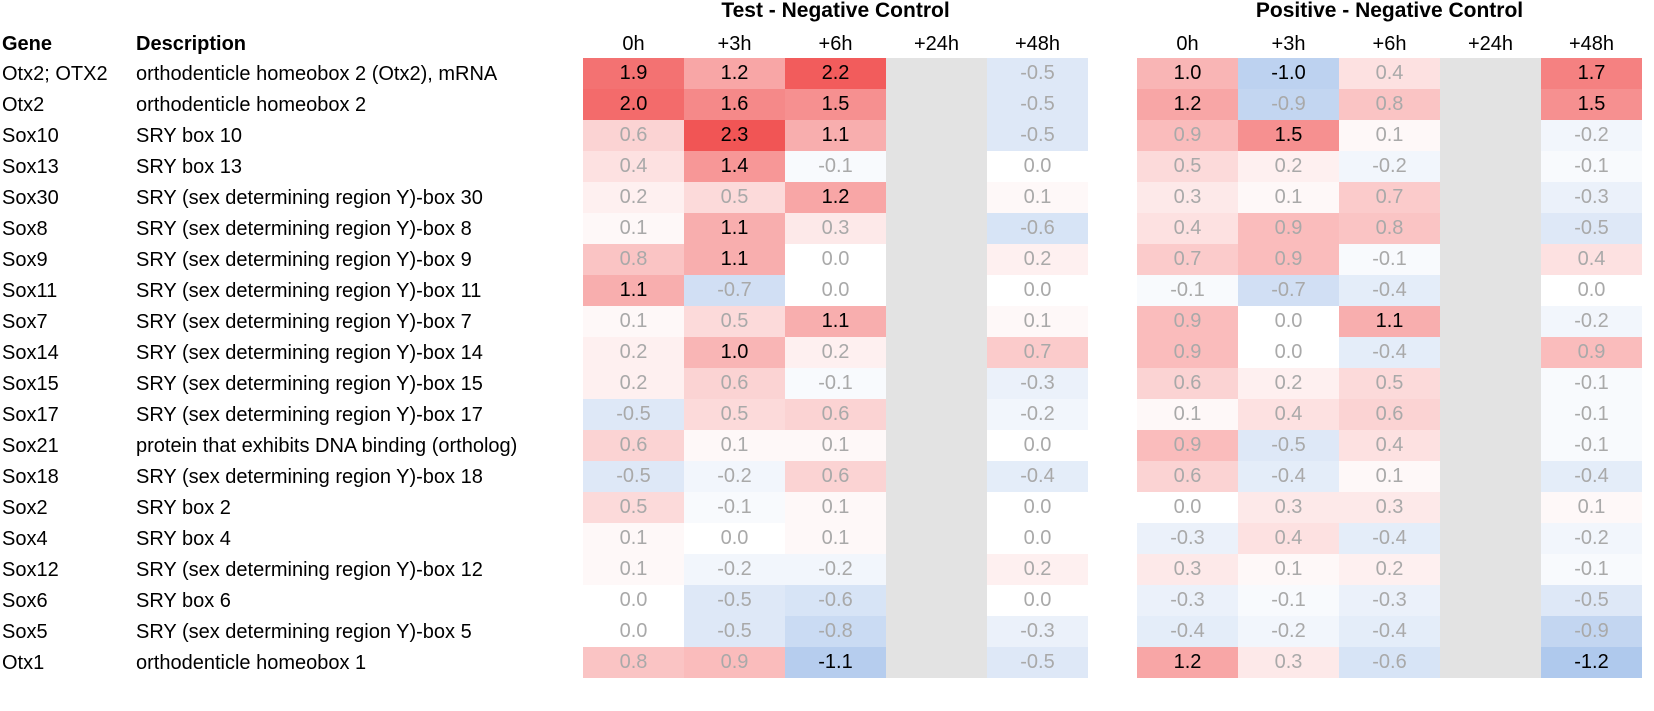 This screenshot has width=1654, height=711. I want to click on description-label: orthodenticle homeobox 2, so click(251, 105).